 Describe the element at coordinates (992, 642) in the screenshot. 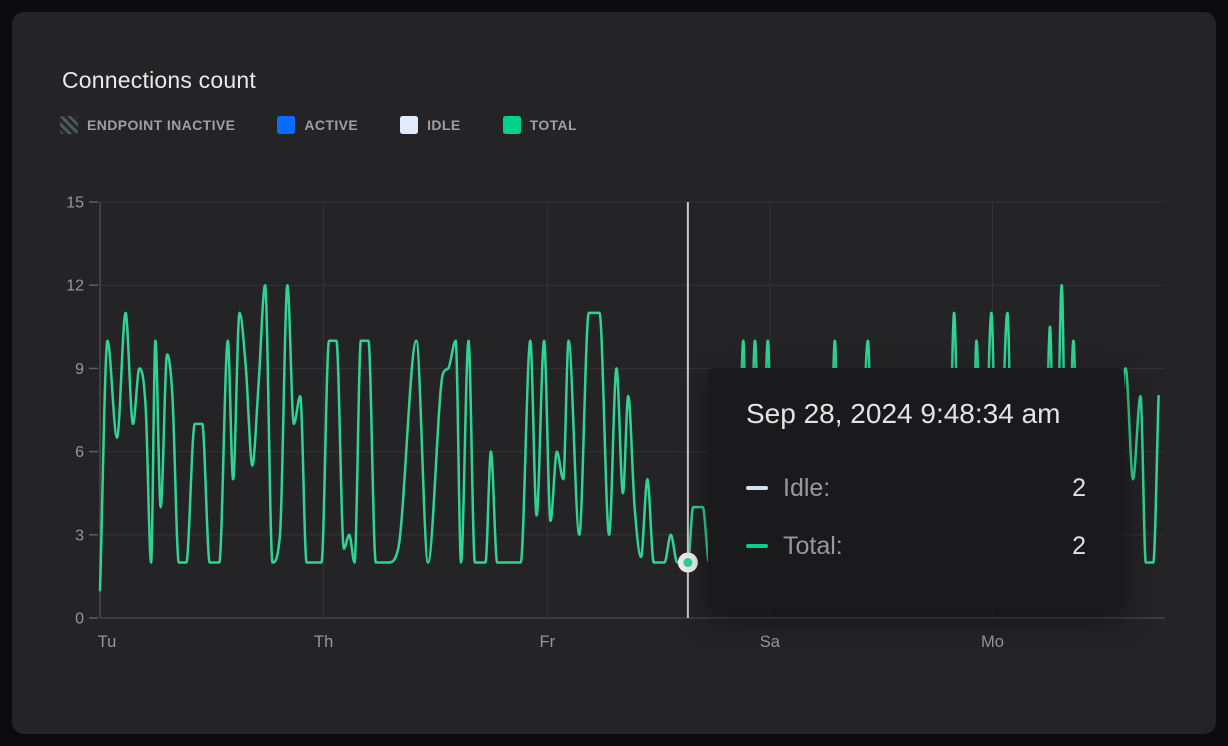

I see `x-tick-label: Mo` at that location.